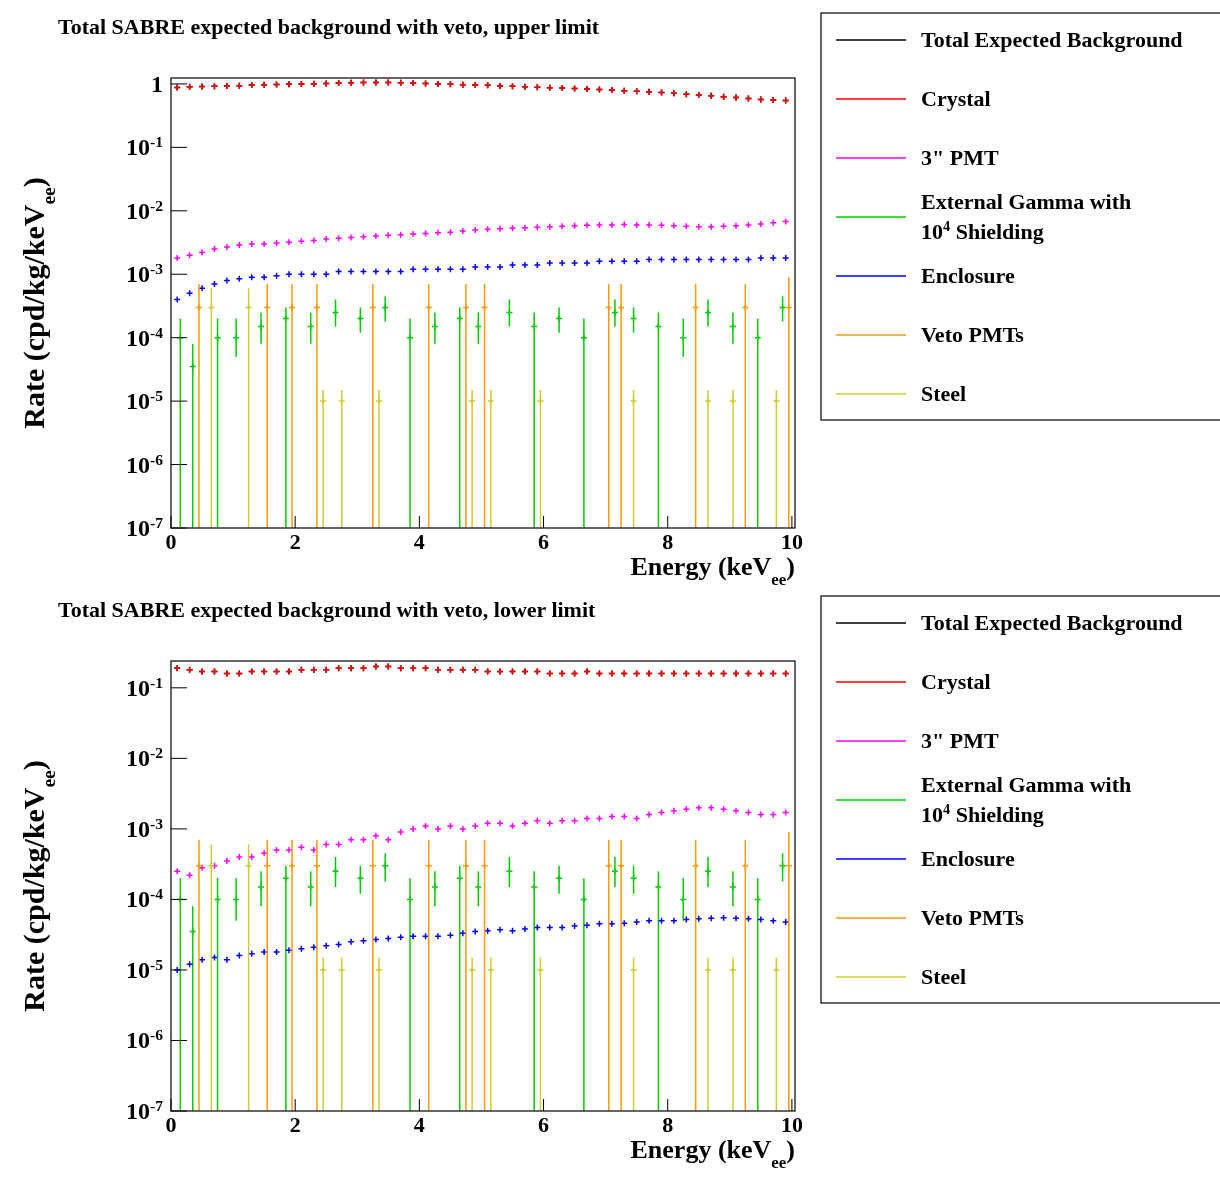 This screenshot has height=1177, width=1220. Describe the element at coordinates (145, 828) in the screenshot. I see `y-tick-label: 10$^{-3}$` at that location.